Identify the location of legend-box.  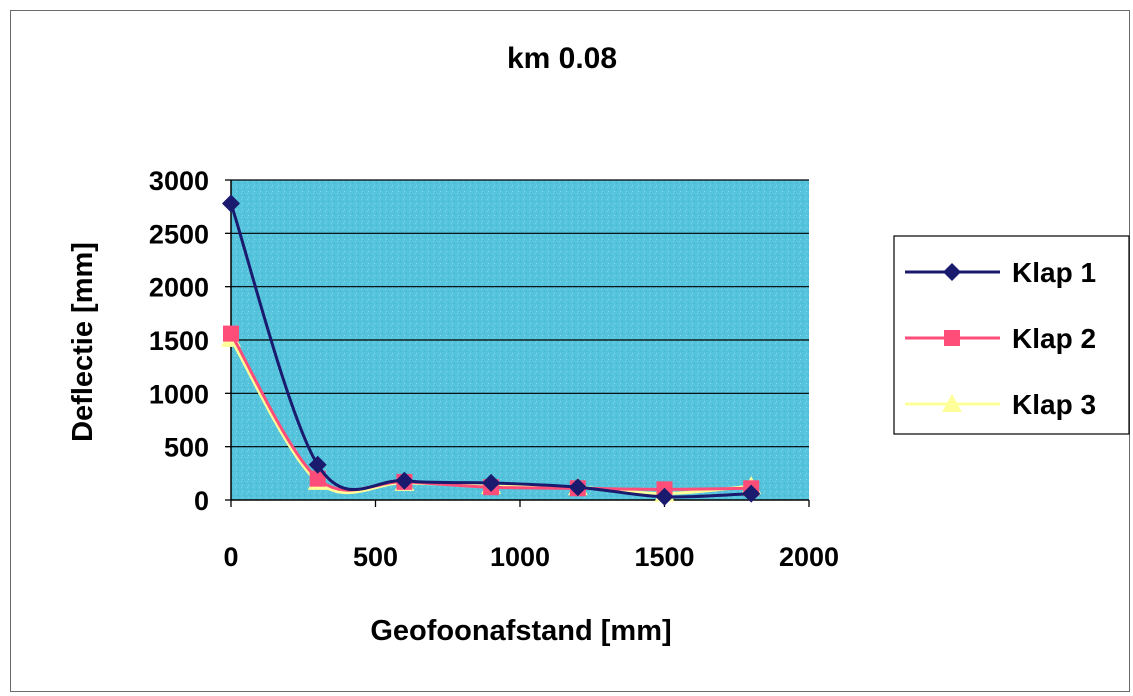
(1011, 335).